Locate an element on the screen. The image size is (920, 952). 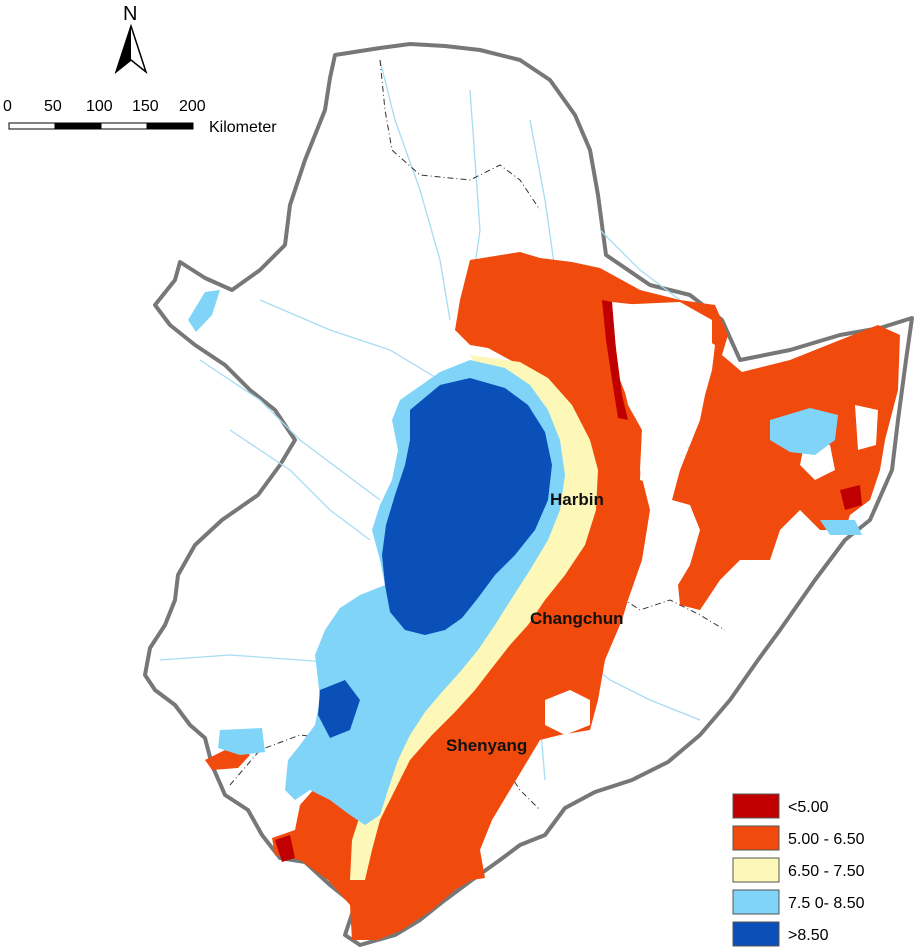
legend-label-4: 7.5 0- 8.50 is located at coordinates (826, 903).